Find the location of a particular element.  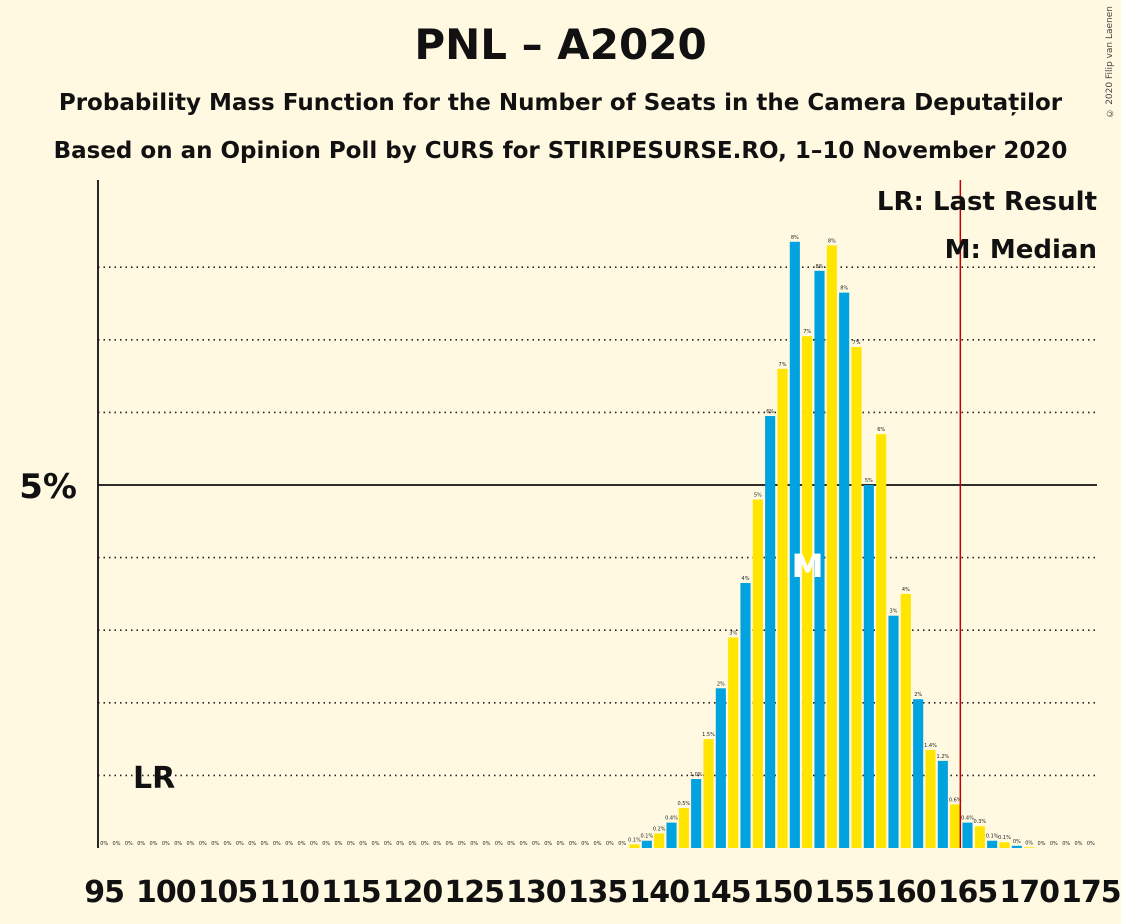

x-tick-label: 175 is located at coordinates (1091, 892).